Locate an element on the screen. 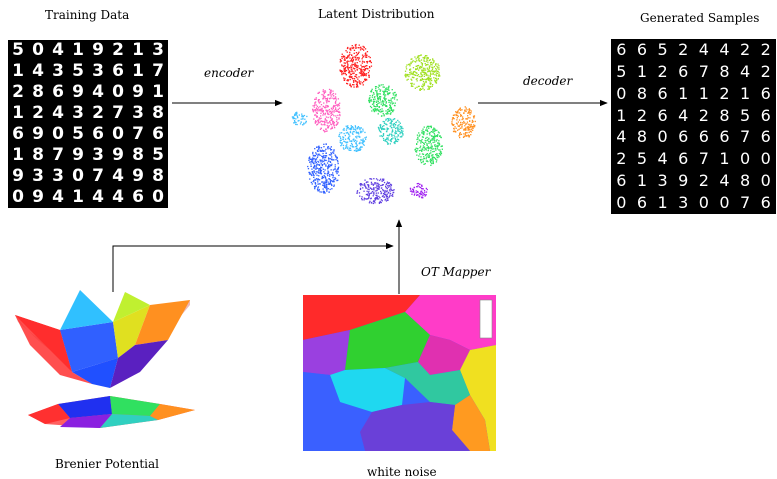 The image size is (777, 479). encoder-label: encoder is located at coordinates (229, 73).